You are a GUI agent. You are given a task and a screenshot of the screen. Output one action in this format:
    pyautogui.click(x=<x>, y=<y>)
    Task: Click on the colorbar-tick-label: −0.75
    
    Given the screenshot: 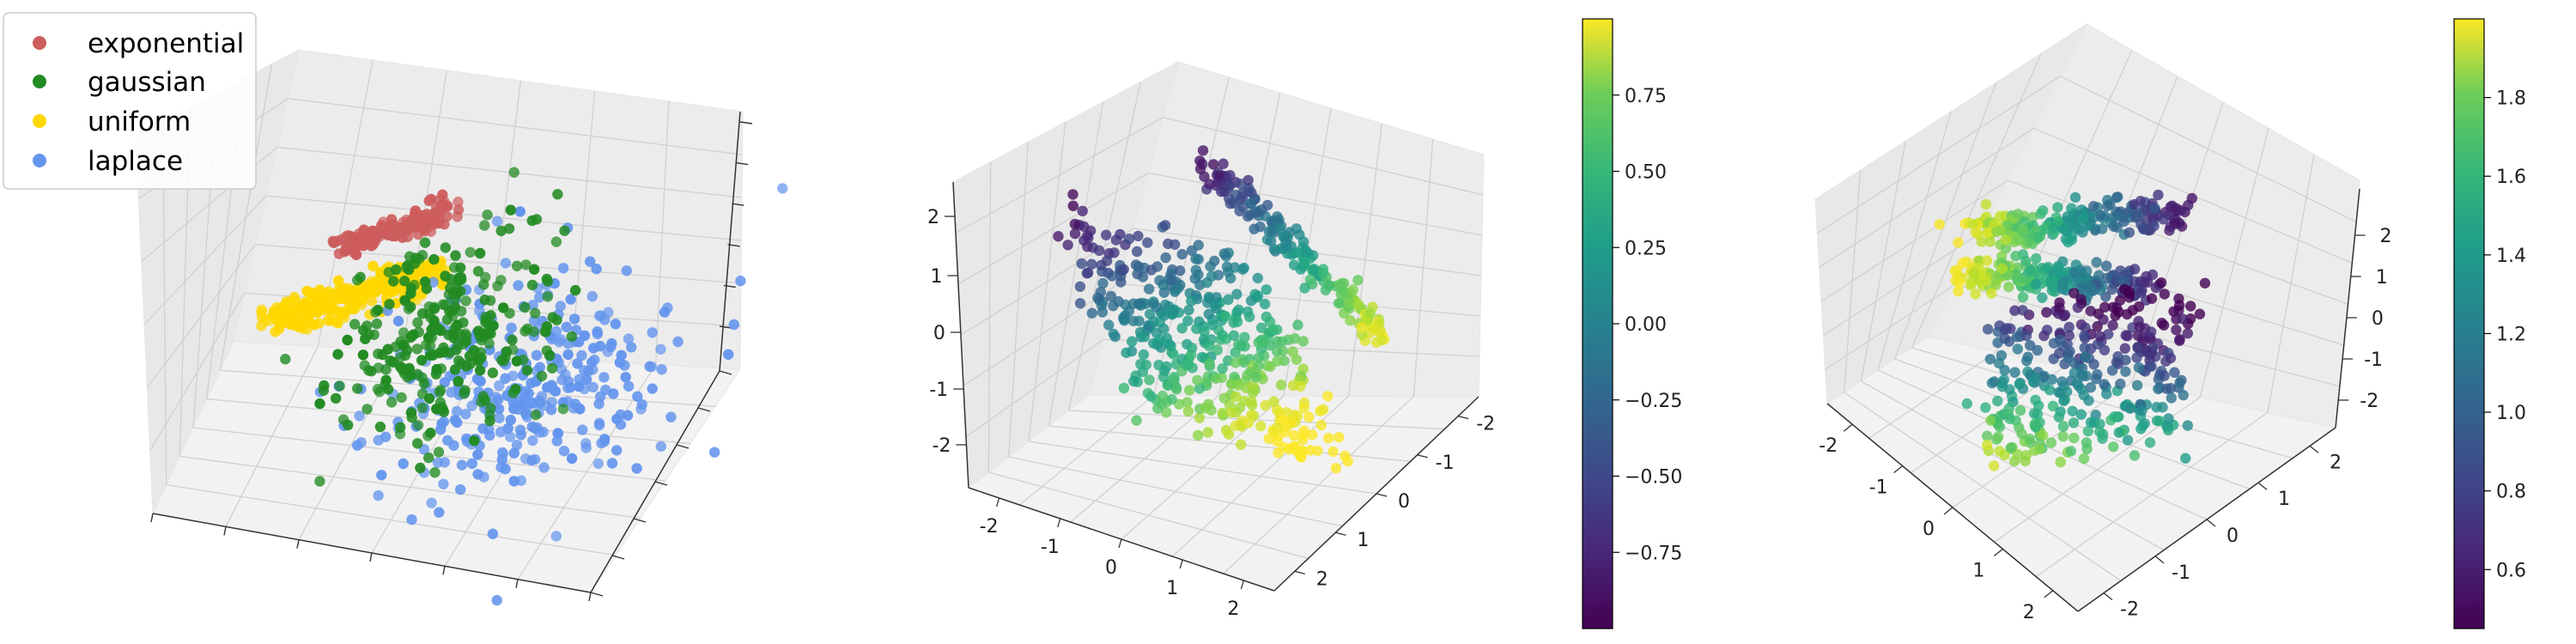 What is the action you would take?
    pyautogui.click(x=1653, y=554)
    